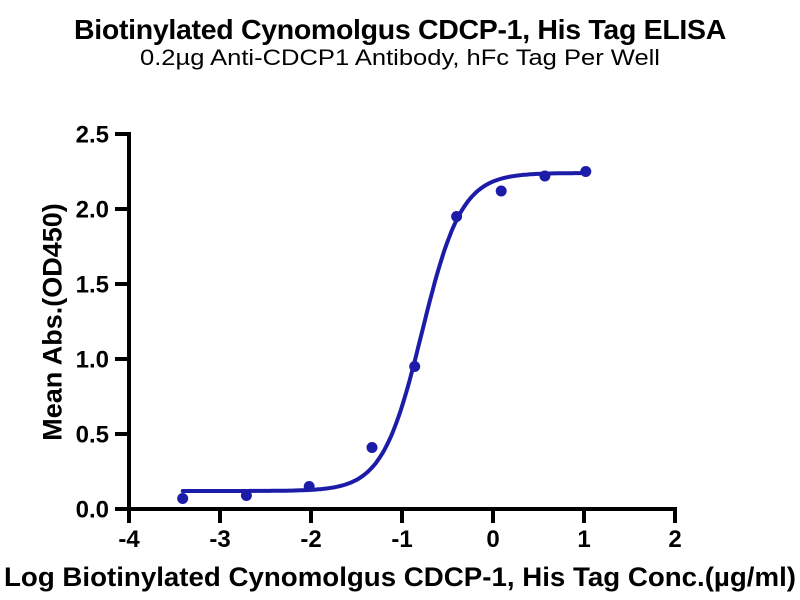  Describe the element at coordinates (92, 284) in the screenshot. I see `y-tick-label: 1.5` at that location.